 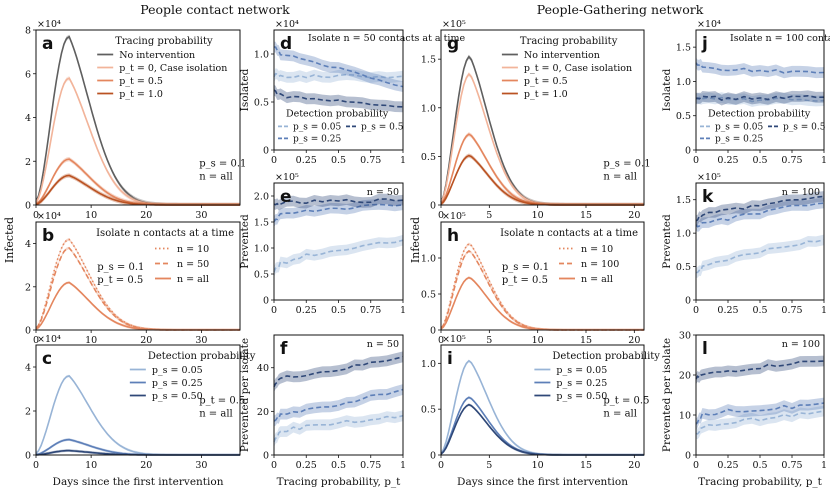 What do you see at coordinates (538, 340) in the screenshot?
I see `xtick-label-h: 10` at bounding box center [538, 340].